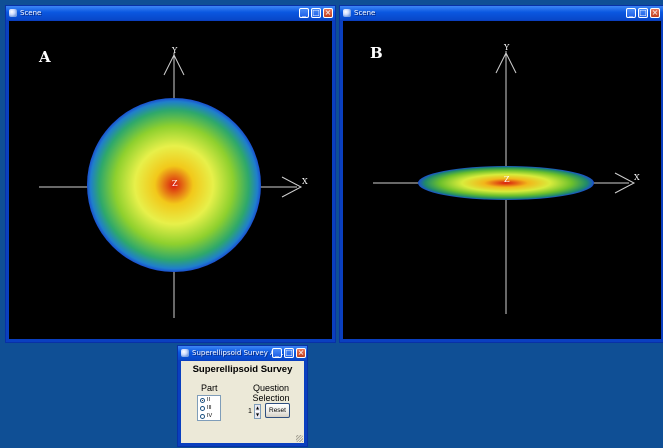  Describe the element at coordinates (257, 408) in the screenshot. I see `spinner-up-icon: ▲` at that location.